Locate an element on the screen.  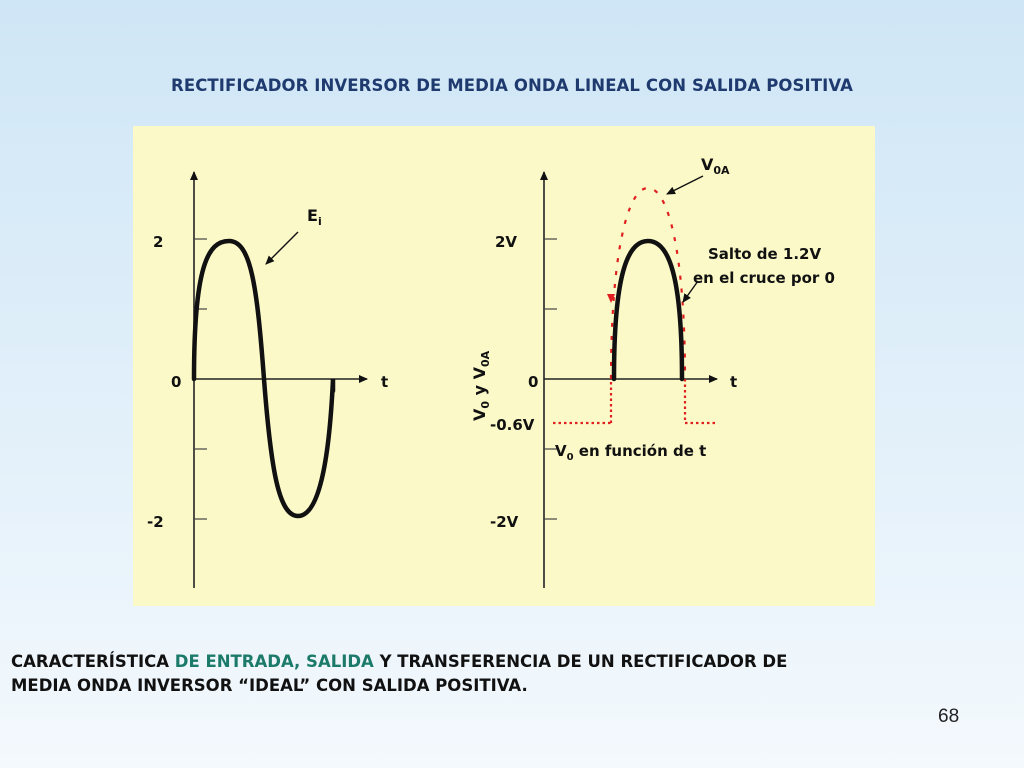
jump-note-line1: Salto de 1.2V is located at coordinates (764, 254).